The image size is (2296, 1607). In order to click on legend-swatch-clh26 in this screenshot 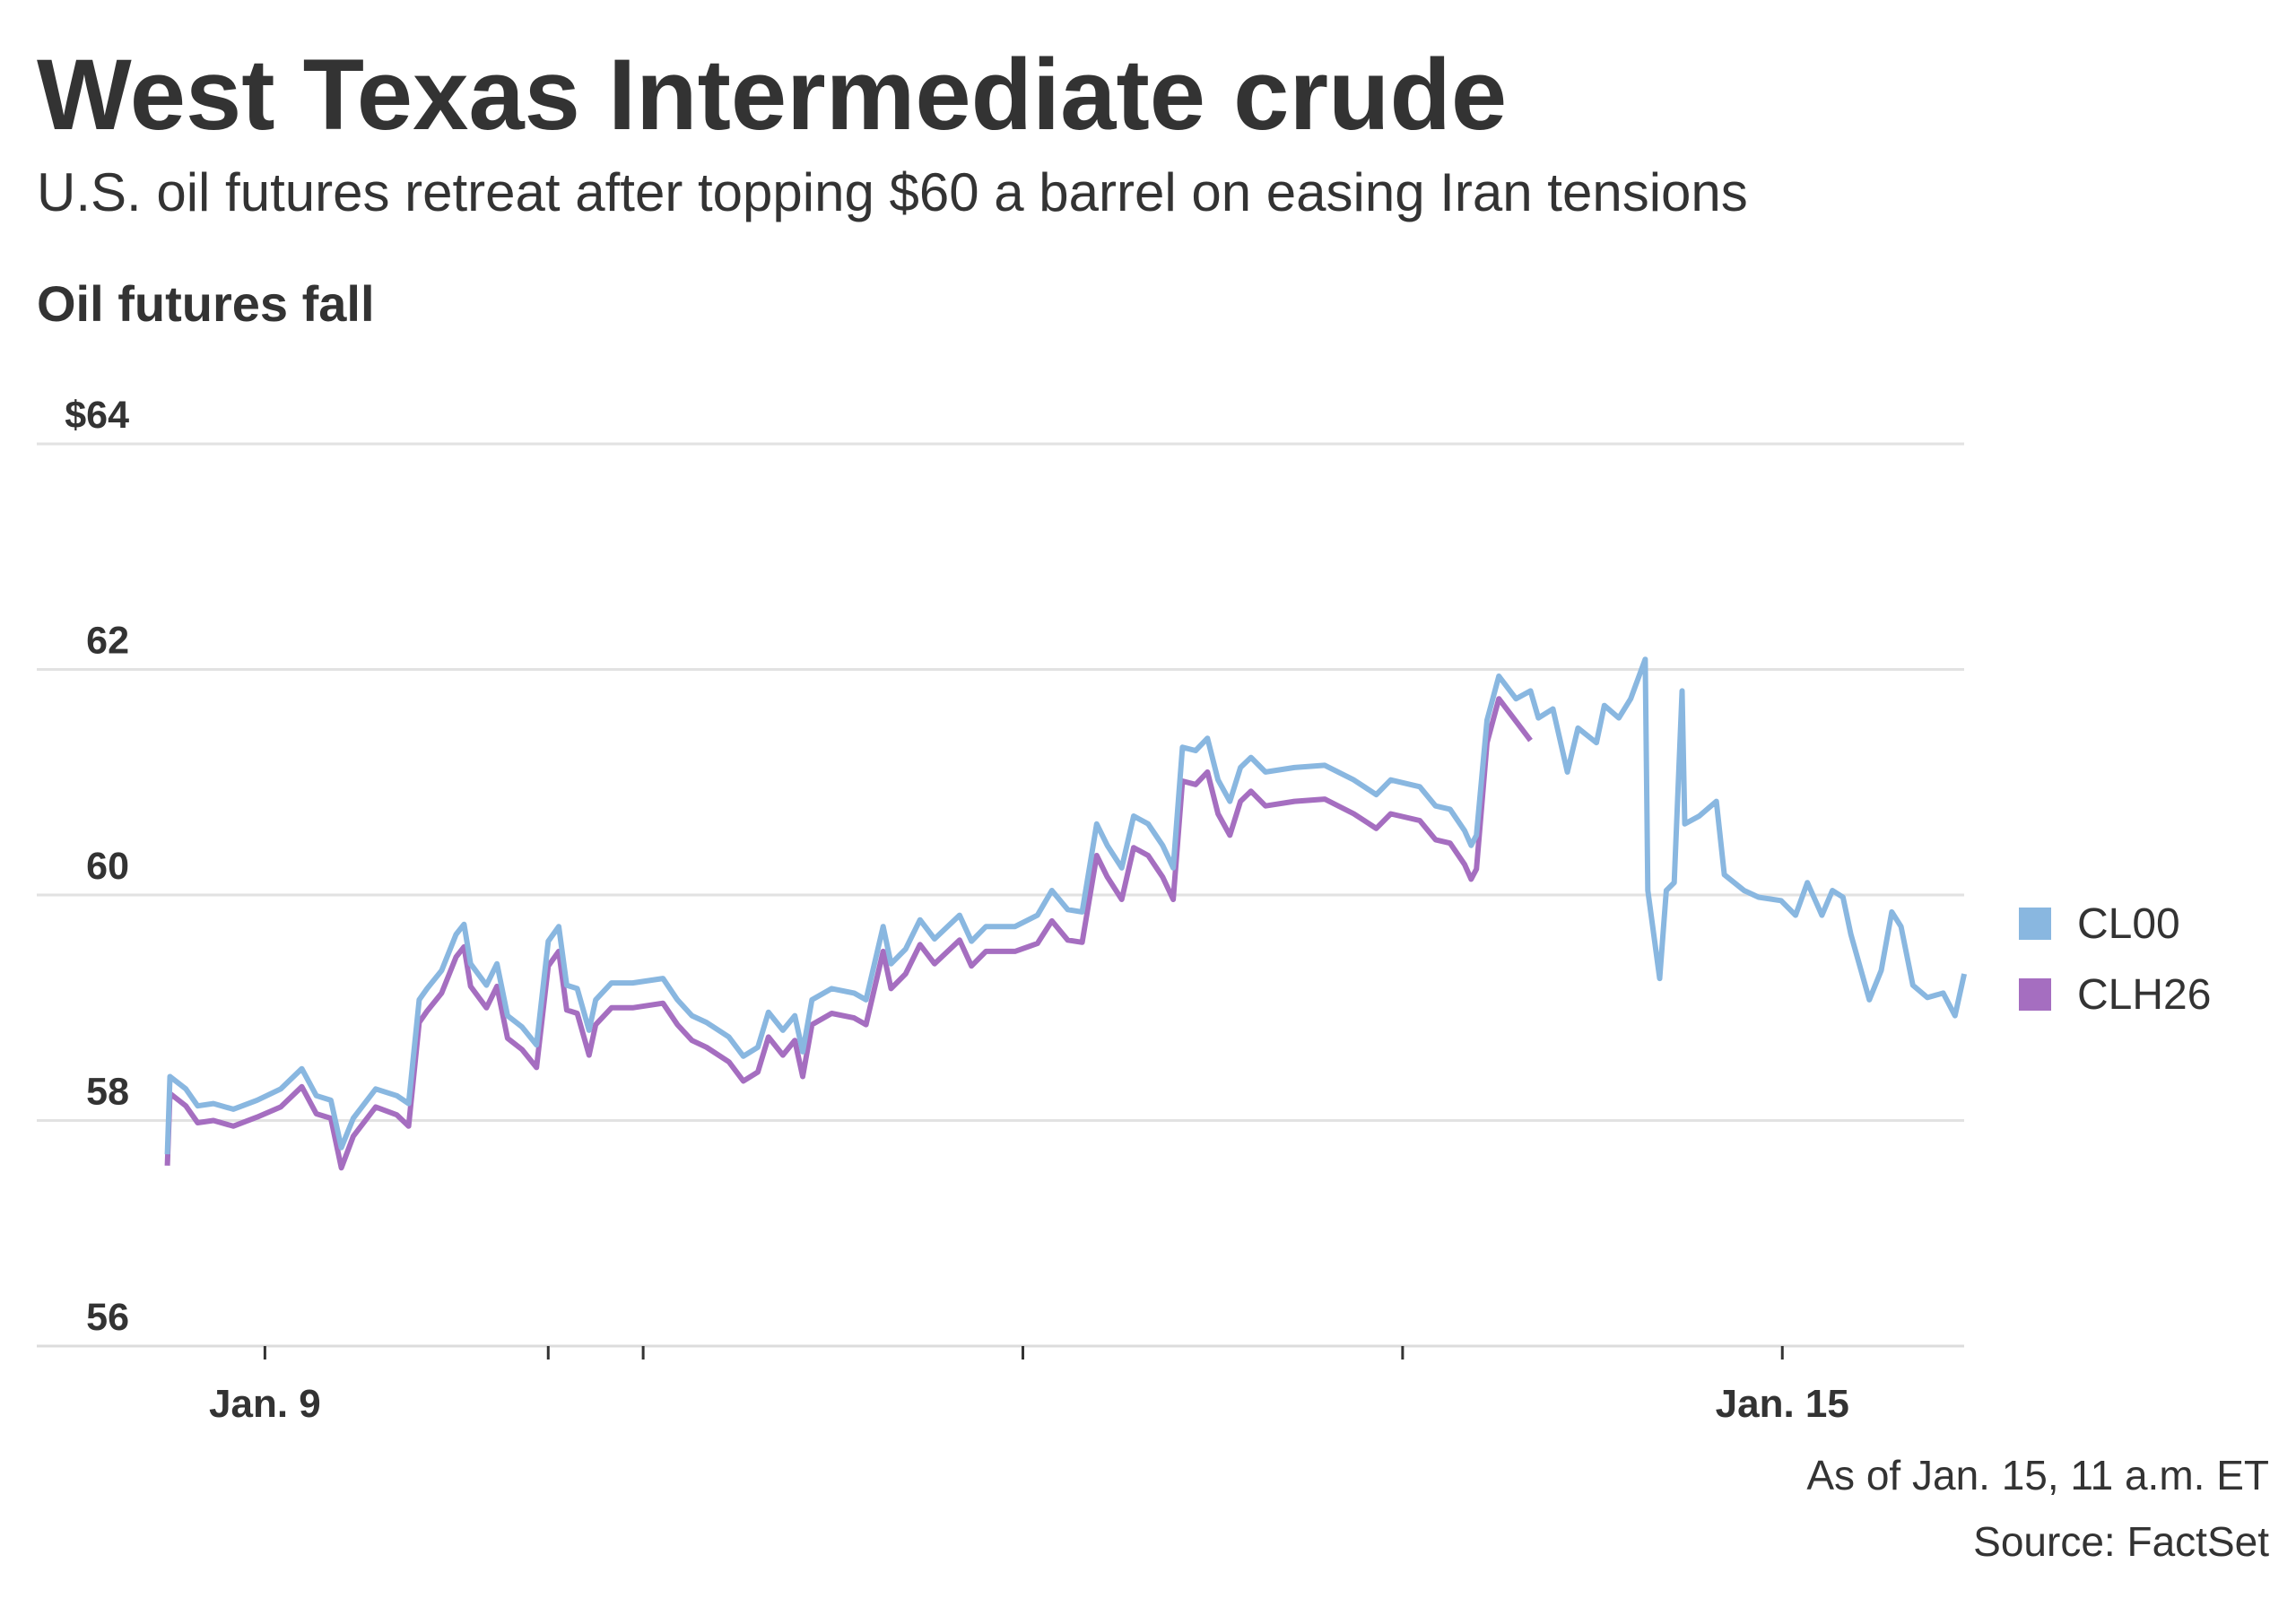, I will do `click(2035, 995)`.